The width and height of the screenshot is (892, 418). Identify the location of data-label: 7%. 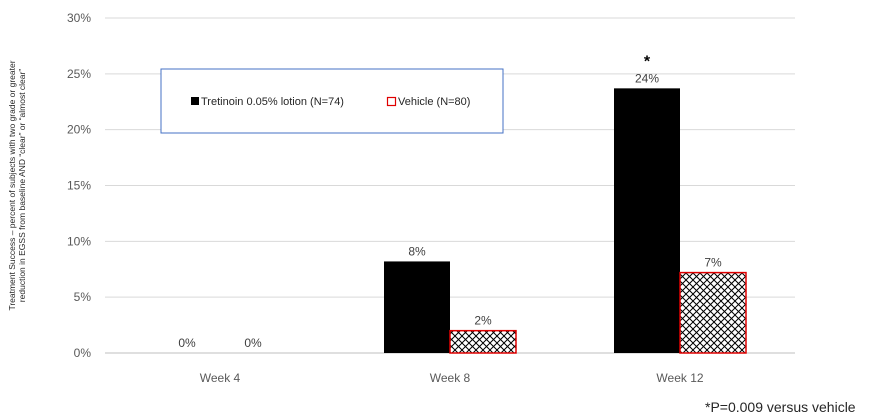
(713, 263).